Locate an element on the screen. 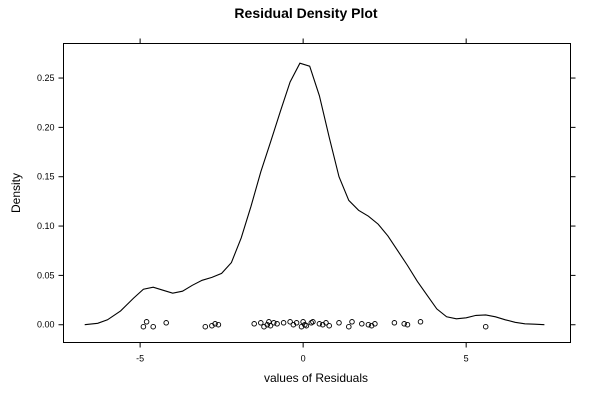 This screenshot has width=599, height=400. y-tick-label: 0.05 is located at coordinates (46, 275).